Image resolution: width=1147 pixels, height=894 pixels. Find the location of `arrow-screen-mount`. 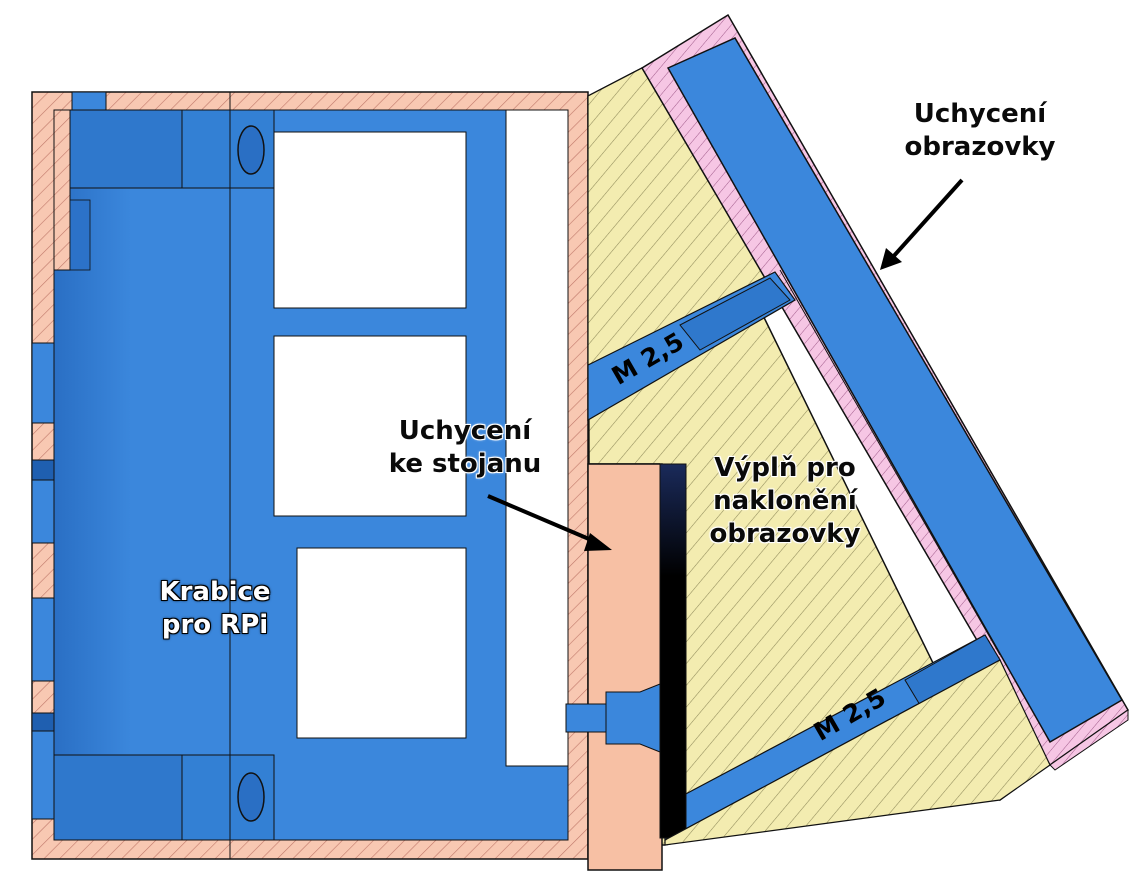

arrow-screen-mount is located at coordinates (927, 219).